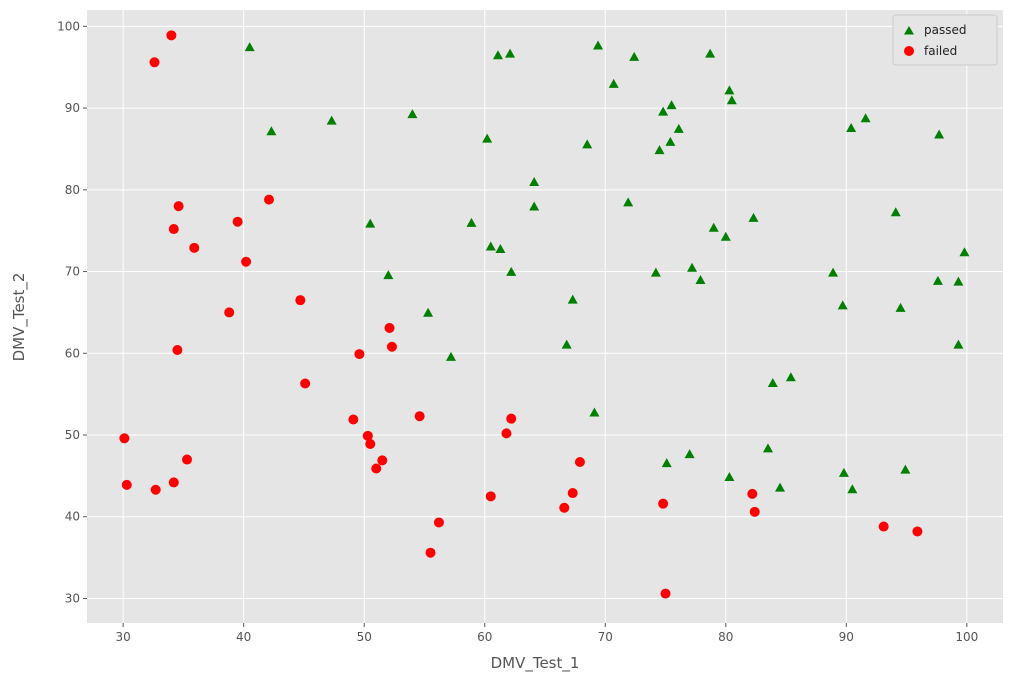 This screenshot has width=1009, height=683. What do you see at coordinates (945, 40) in the screenshot?
I see `legend: passed failed` at bounding box center [945, 40].